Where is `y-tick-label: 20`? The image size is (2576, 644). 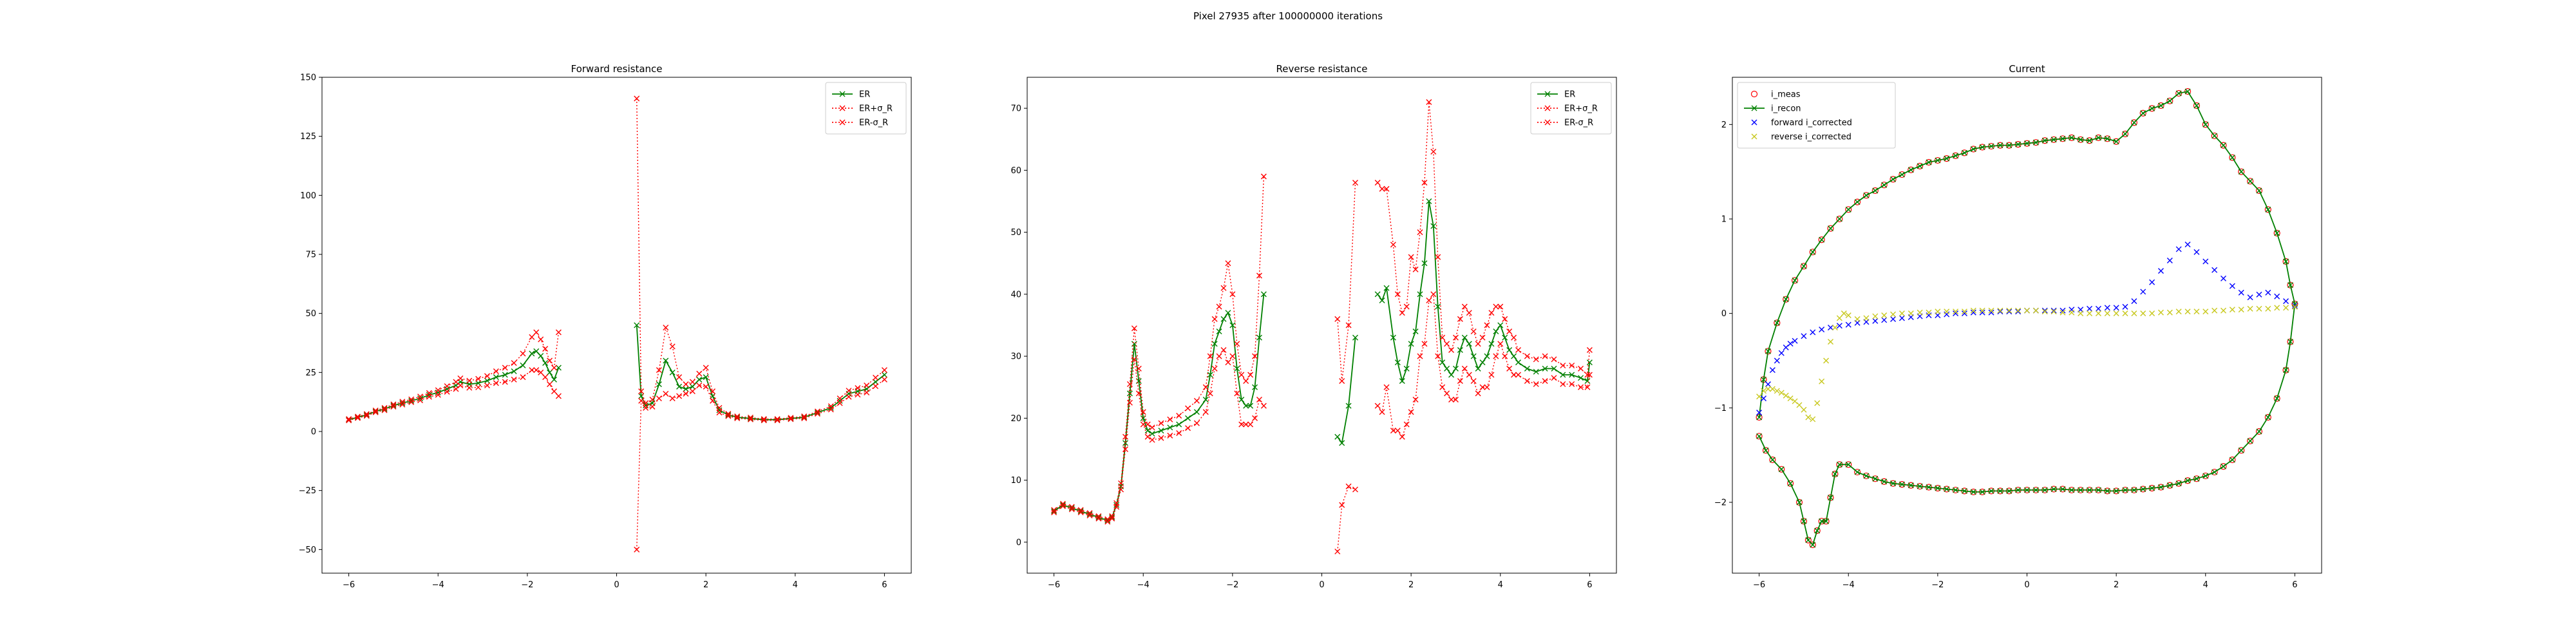
y-tick-label: 20 is located at coordinates (1015, 419).